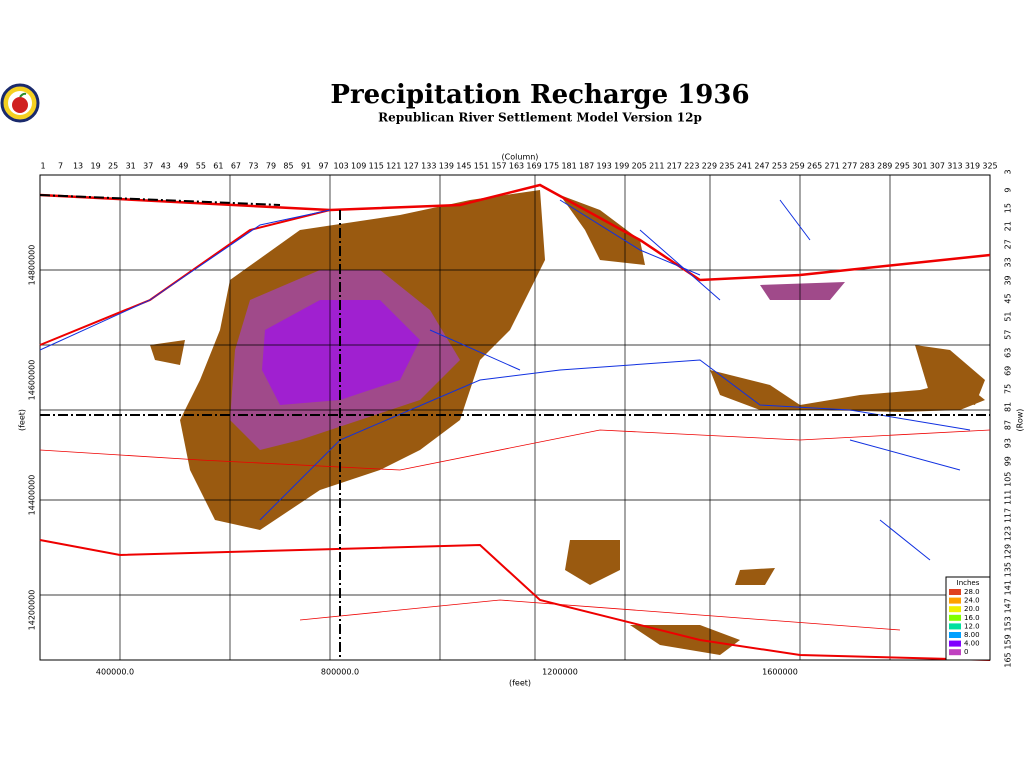  I want to click on row-tick: 45, so click(1008, 298).